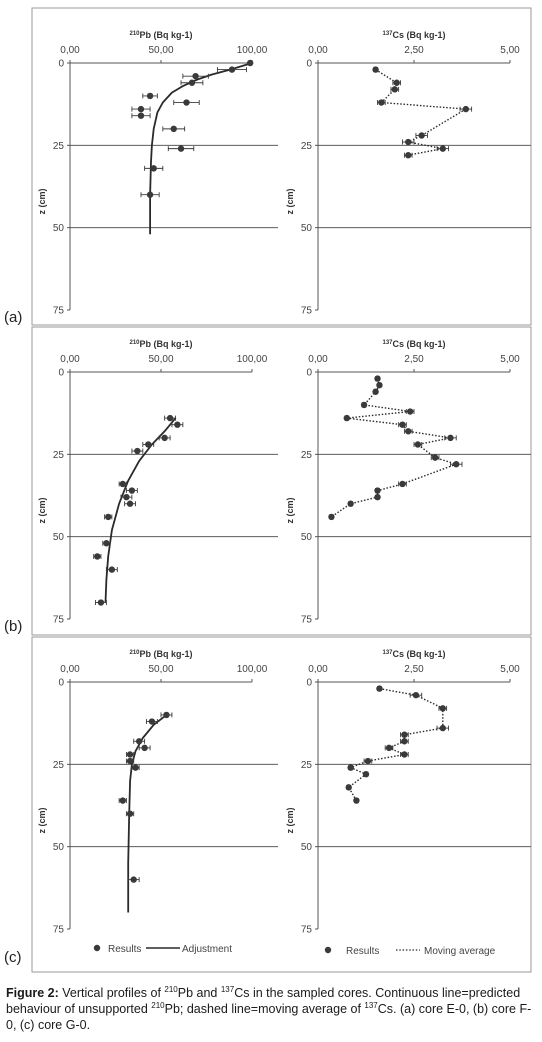 The image size is (542, 1042). Describe the element at coordinates (171, 989) in the screenshot. I see `caption-pb-isotope: 210` at that location.